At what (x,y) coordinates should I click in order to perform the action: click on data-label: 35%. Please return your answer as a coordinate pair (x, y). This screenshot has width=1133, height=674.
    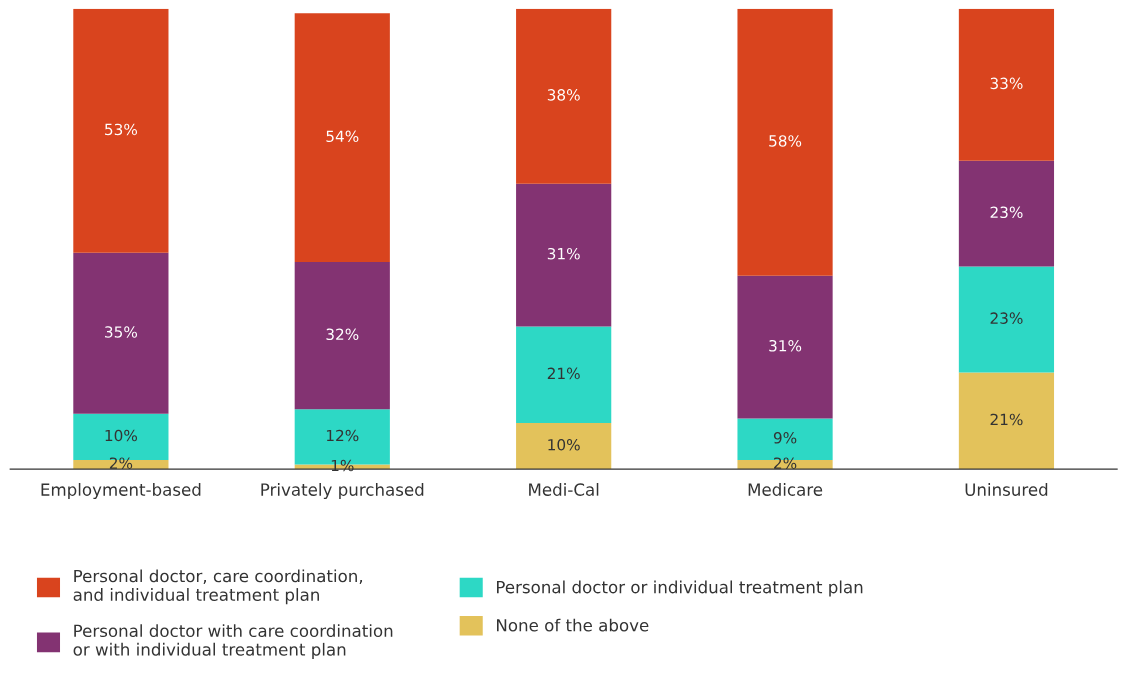
    Looking at the image, I should click on (121, 332).